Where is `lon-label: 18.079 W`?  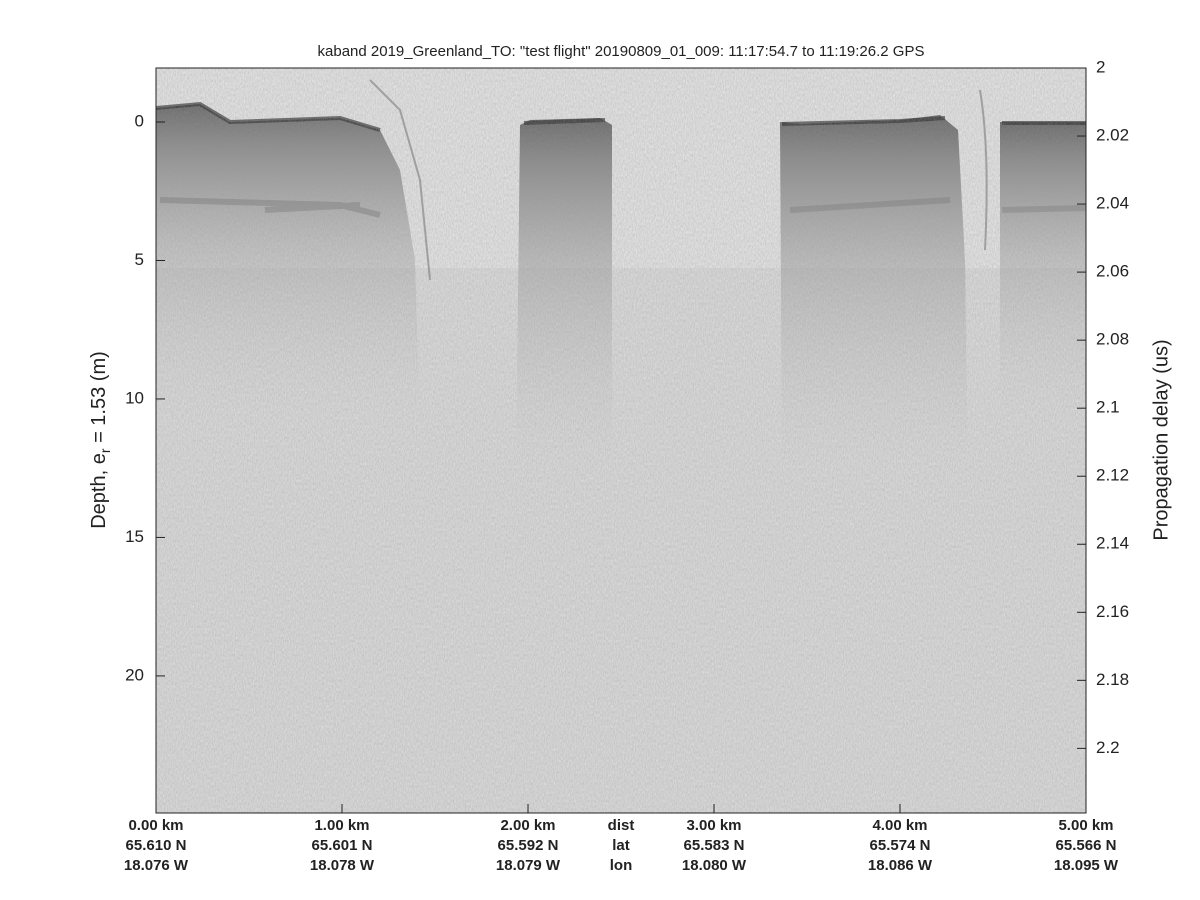
lon-label: 18.079 W is located at coordinates (528, 865).